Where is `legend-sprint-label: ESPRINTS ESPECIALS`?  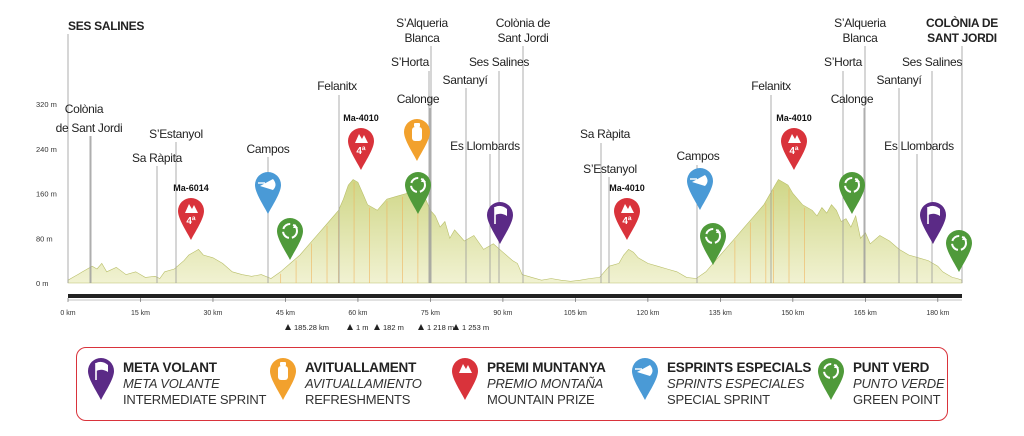
legend-sprint-label: ESPRINTS ESPECIALS is located at coordinates (739, 367).